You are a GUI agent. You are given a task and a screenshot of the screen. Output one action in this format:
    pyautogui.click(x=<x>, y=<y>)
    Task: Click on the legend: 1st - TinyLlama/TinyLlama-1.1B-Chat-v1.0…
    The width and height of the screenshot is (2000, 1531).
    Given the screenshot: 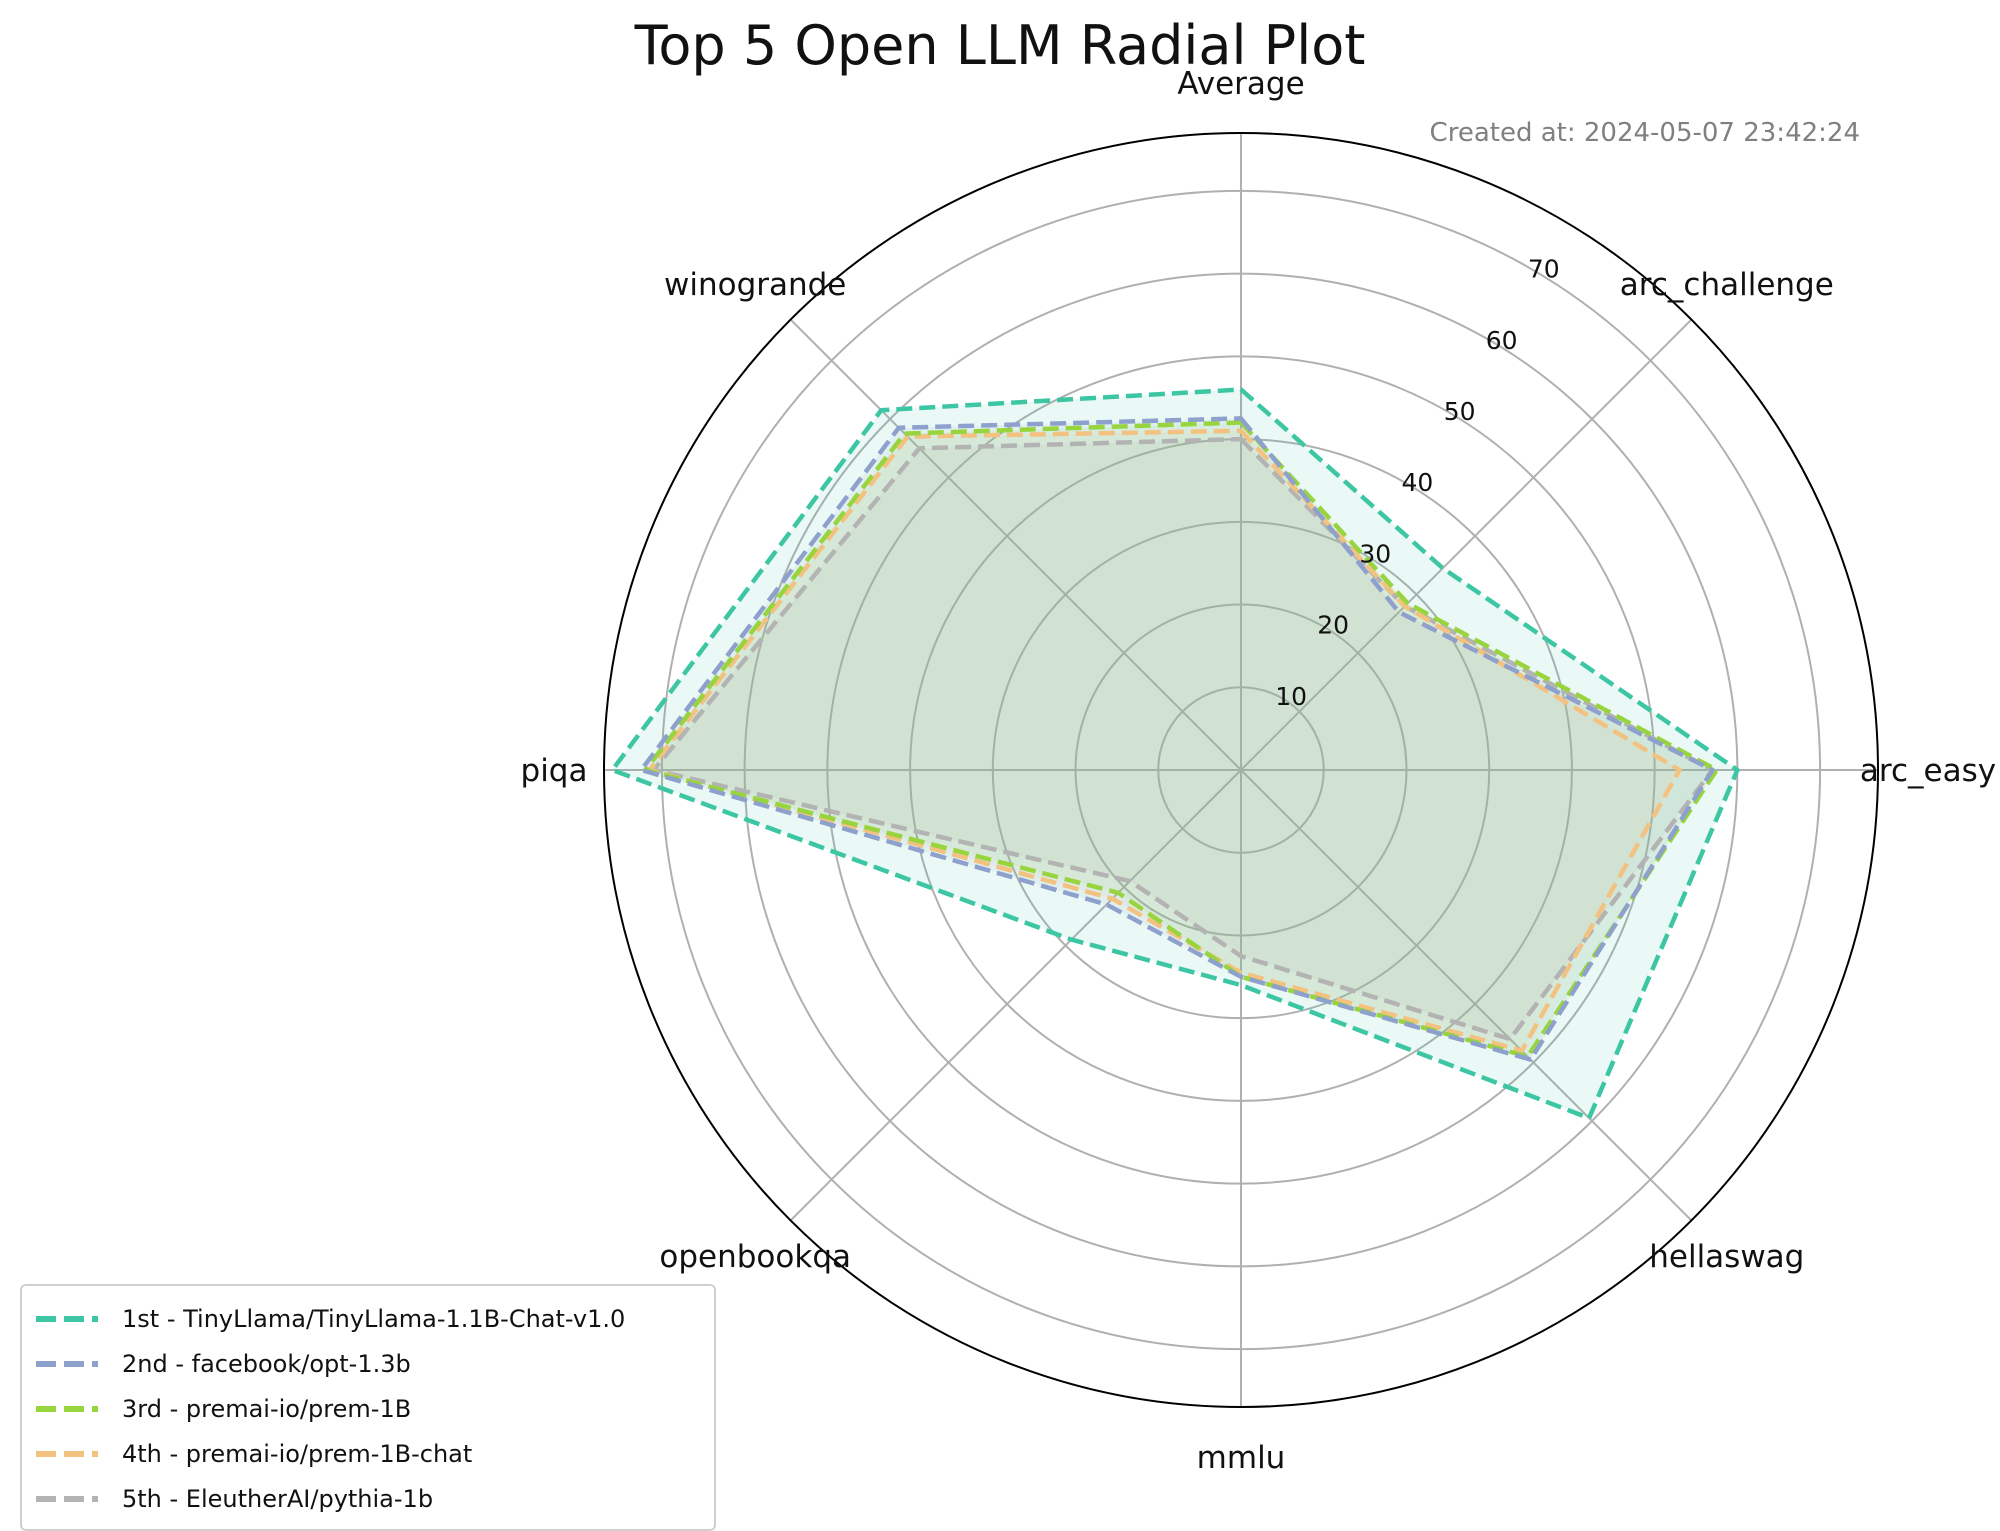 What is the action you would take?
    pyautogui.click(x=368, y=1407)
    